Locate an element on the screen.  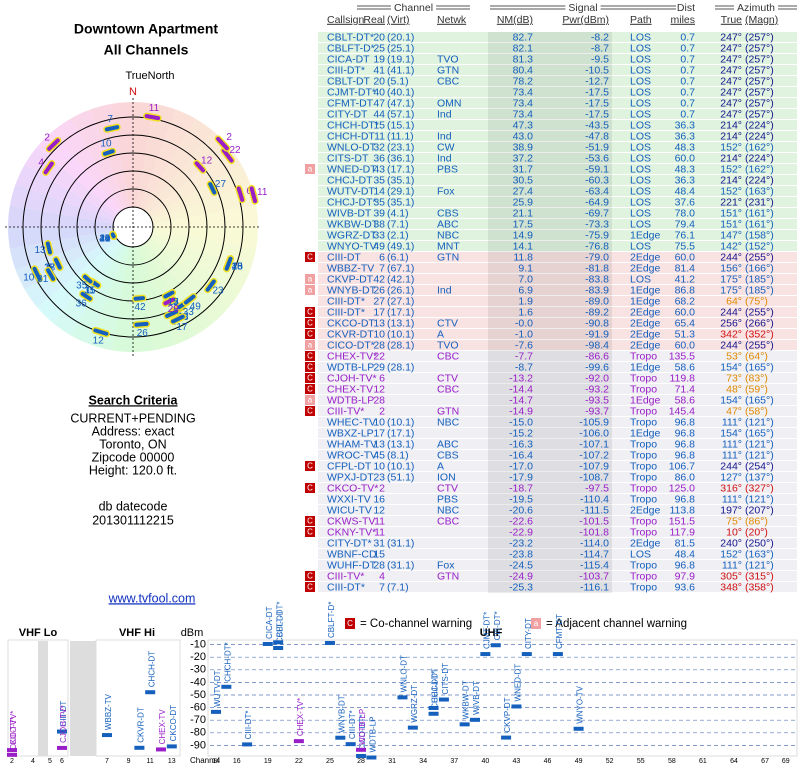
table-cell: WUTV-DT is located at coordinates (351, 191).